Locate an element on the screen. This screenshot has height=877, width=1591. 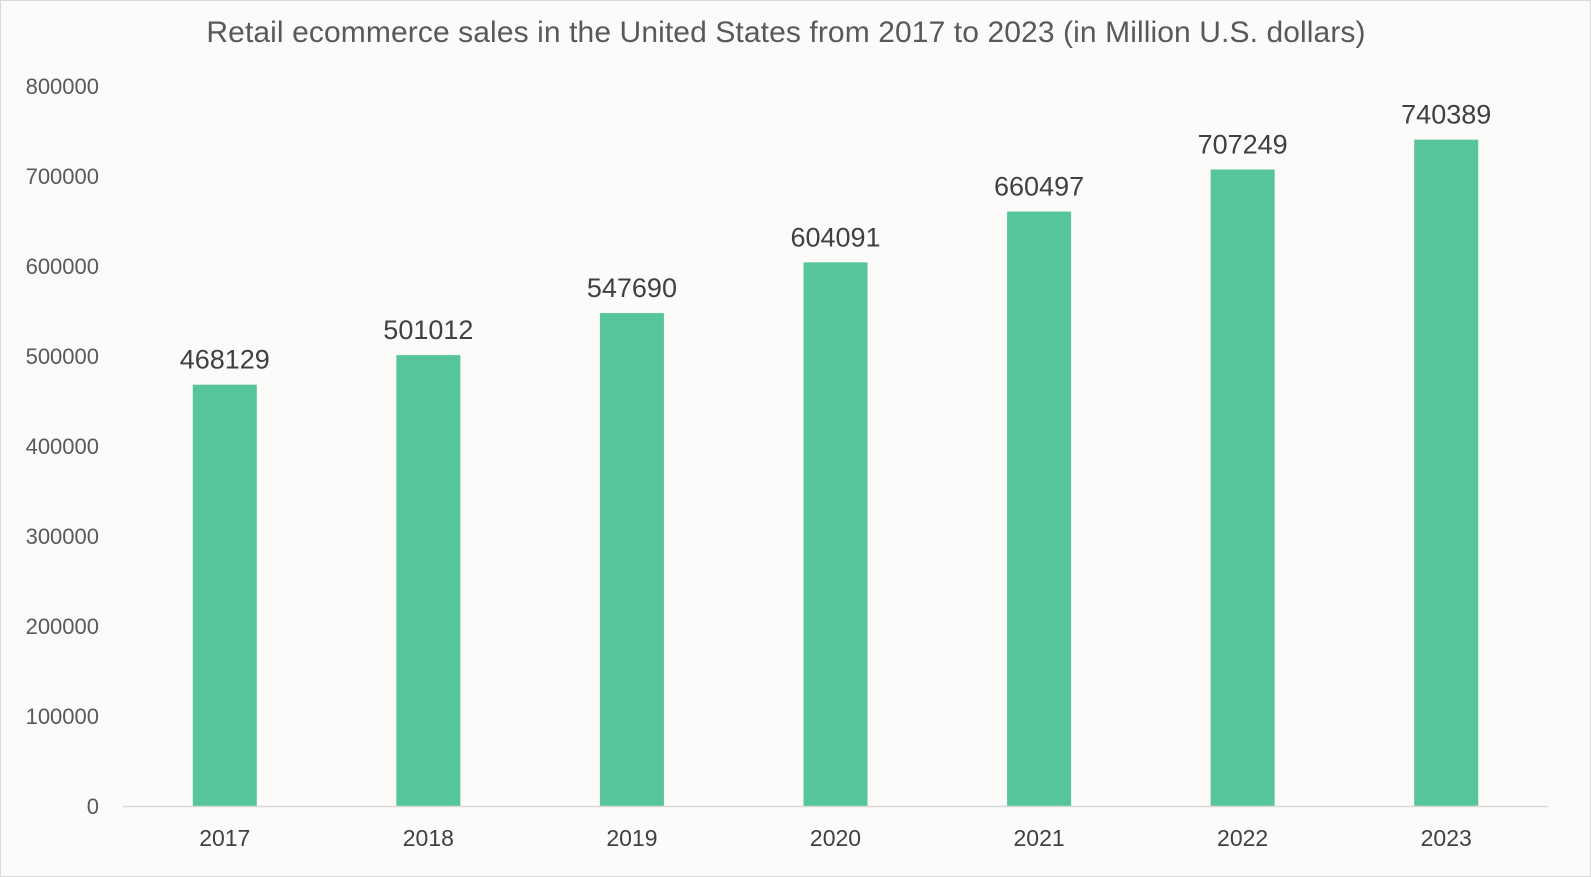
x-tick-label: 2019 is located at coordinates (631, 838).